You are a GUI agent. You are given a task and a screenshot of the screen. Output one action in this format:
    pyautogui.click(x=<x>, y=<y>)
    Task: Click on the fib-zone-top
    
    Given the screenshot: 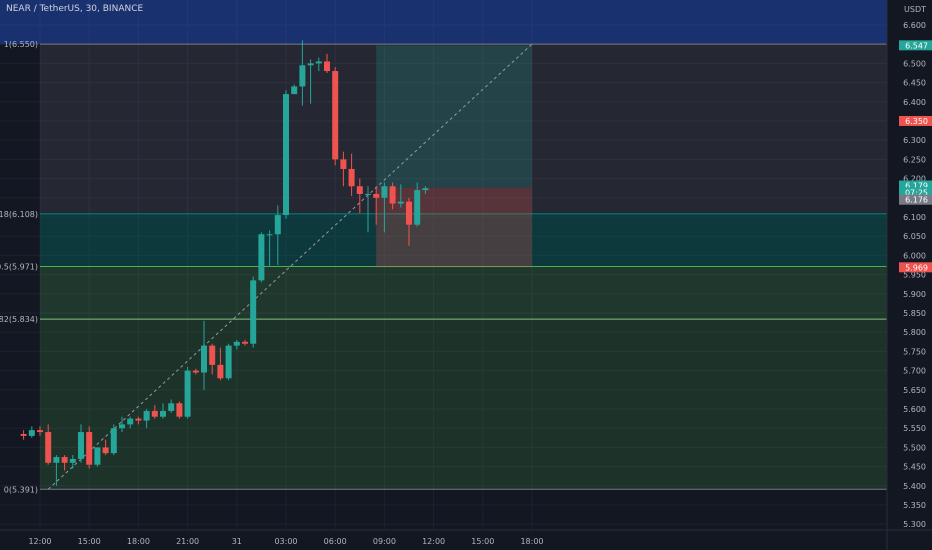 What is the action you would take?
    pyautogui.click(x=443, y=22)
    